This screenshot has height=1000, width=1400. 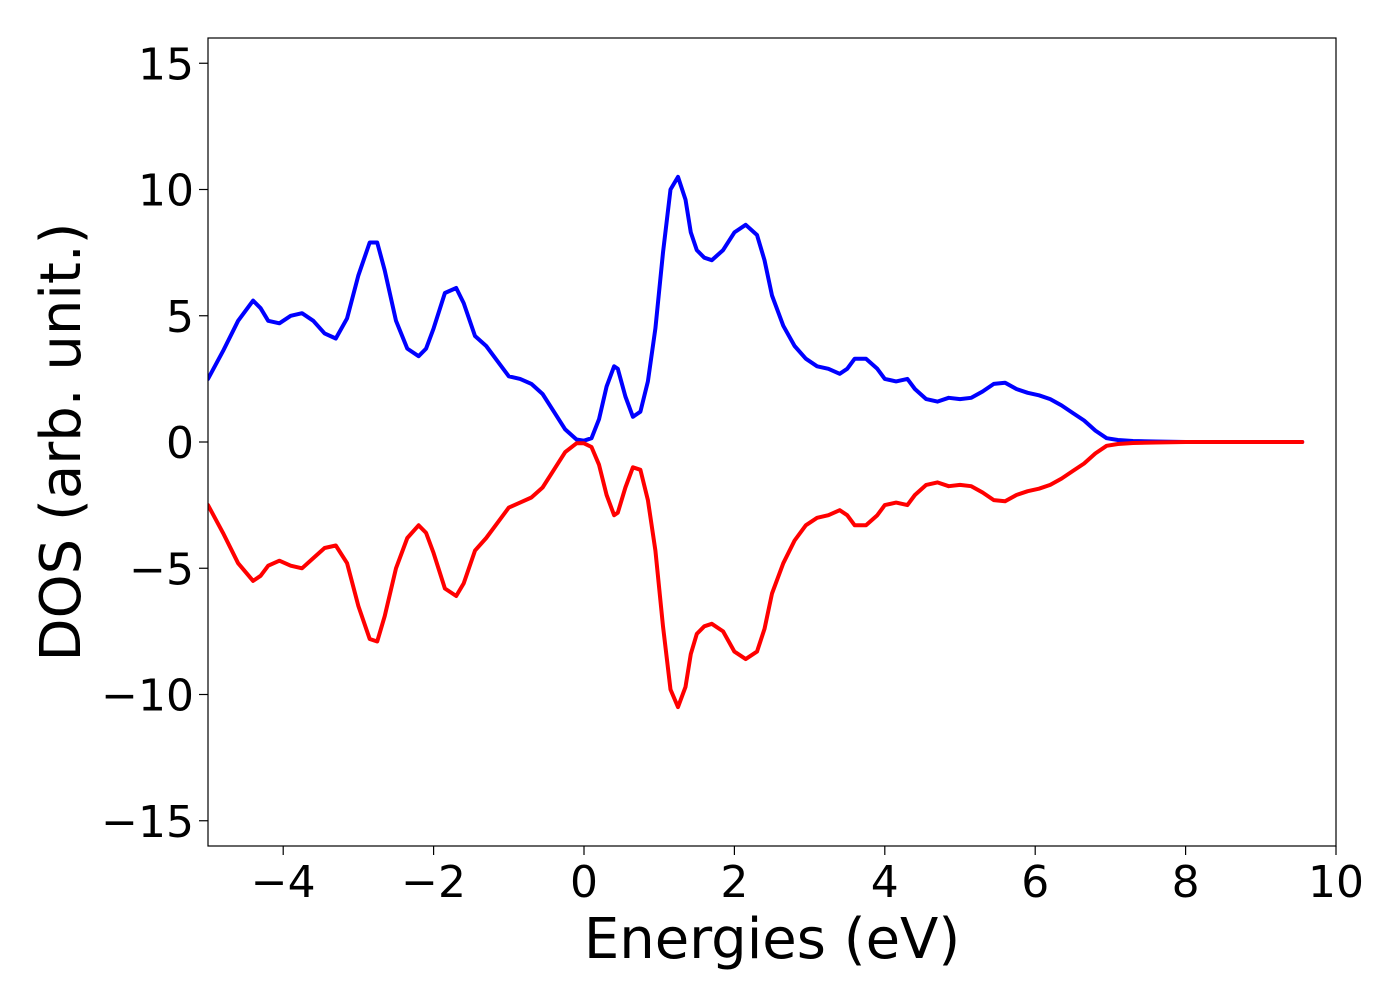 I want to click on y-tick-label: 0, so click(x=180, y=443).